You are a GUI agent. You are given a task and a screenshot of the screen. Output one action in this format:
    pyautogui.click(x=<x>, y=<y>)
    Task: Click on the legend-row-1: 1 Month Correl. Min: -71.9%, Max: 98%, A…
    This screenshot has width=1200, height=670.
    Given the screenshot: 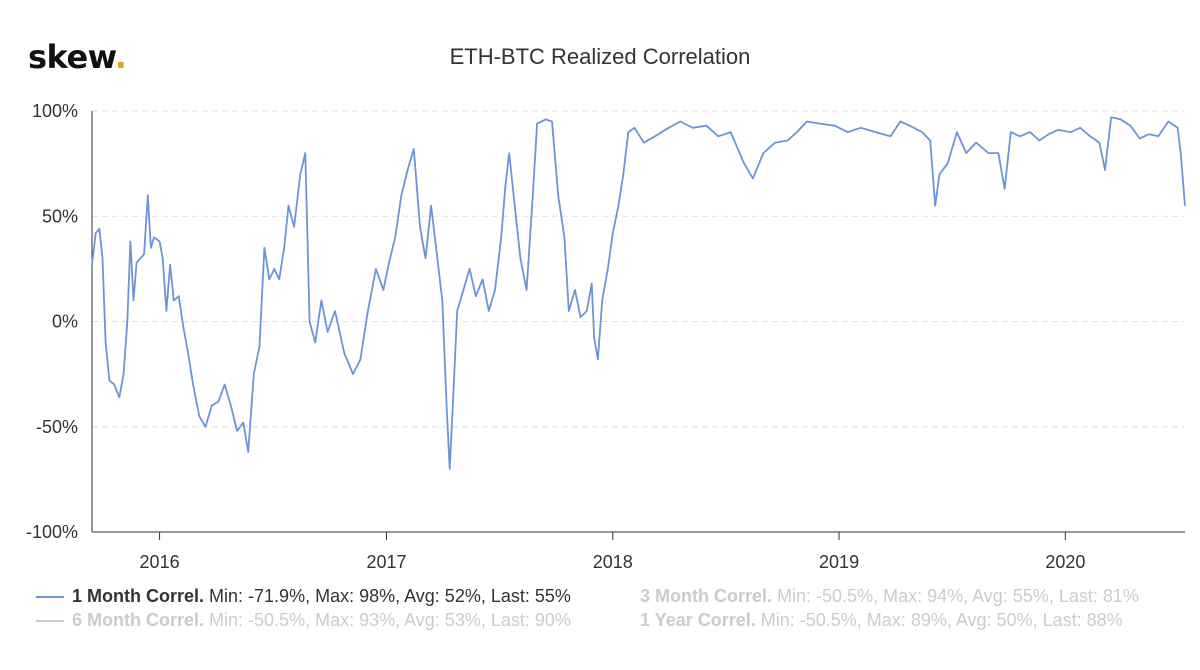 What is the action you would take?
    pyautogui.click(x=618, y=598)
    